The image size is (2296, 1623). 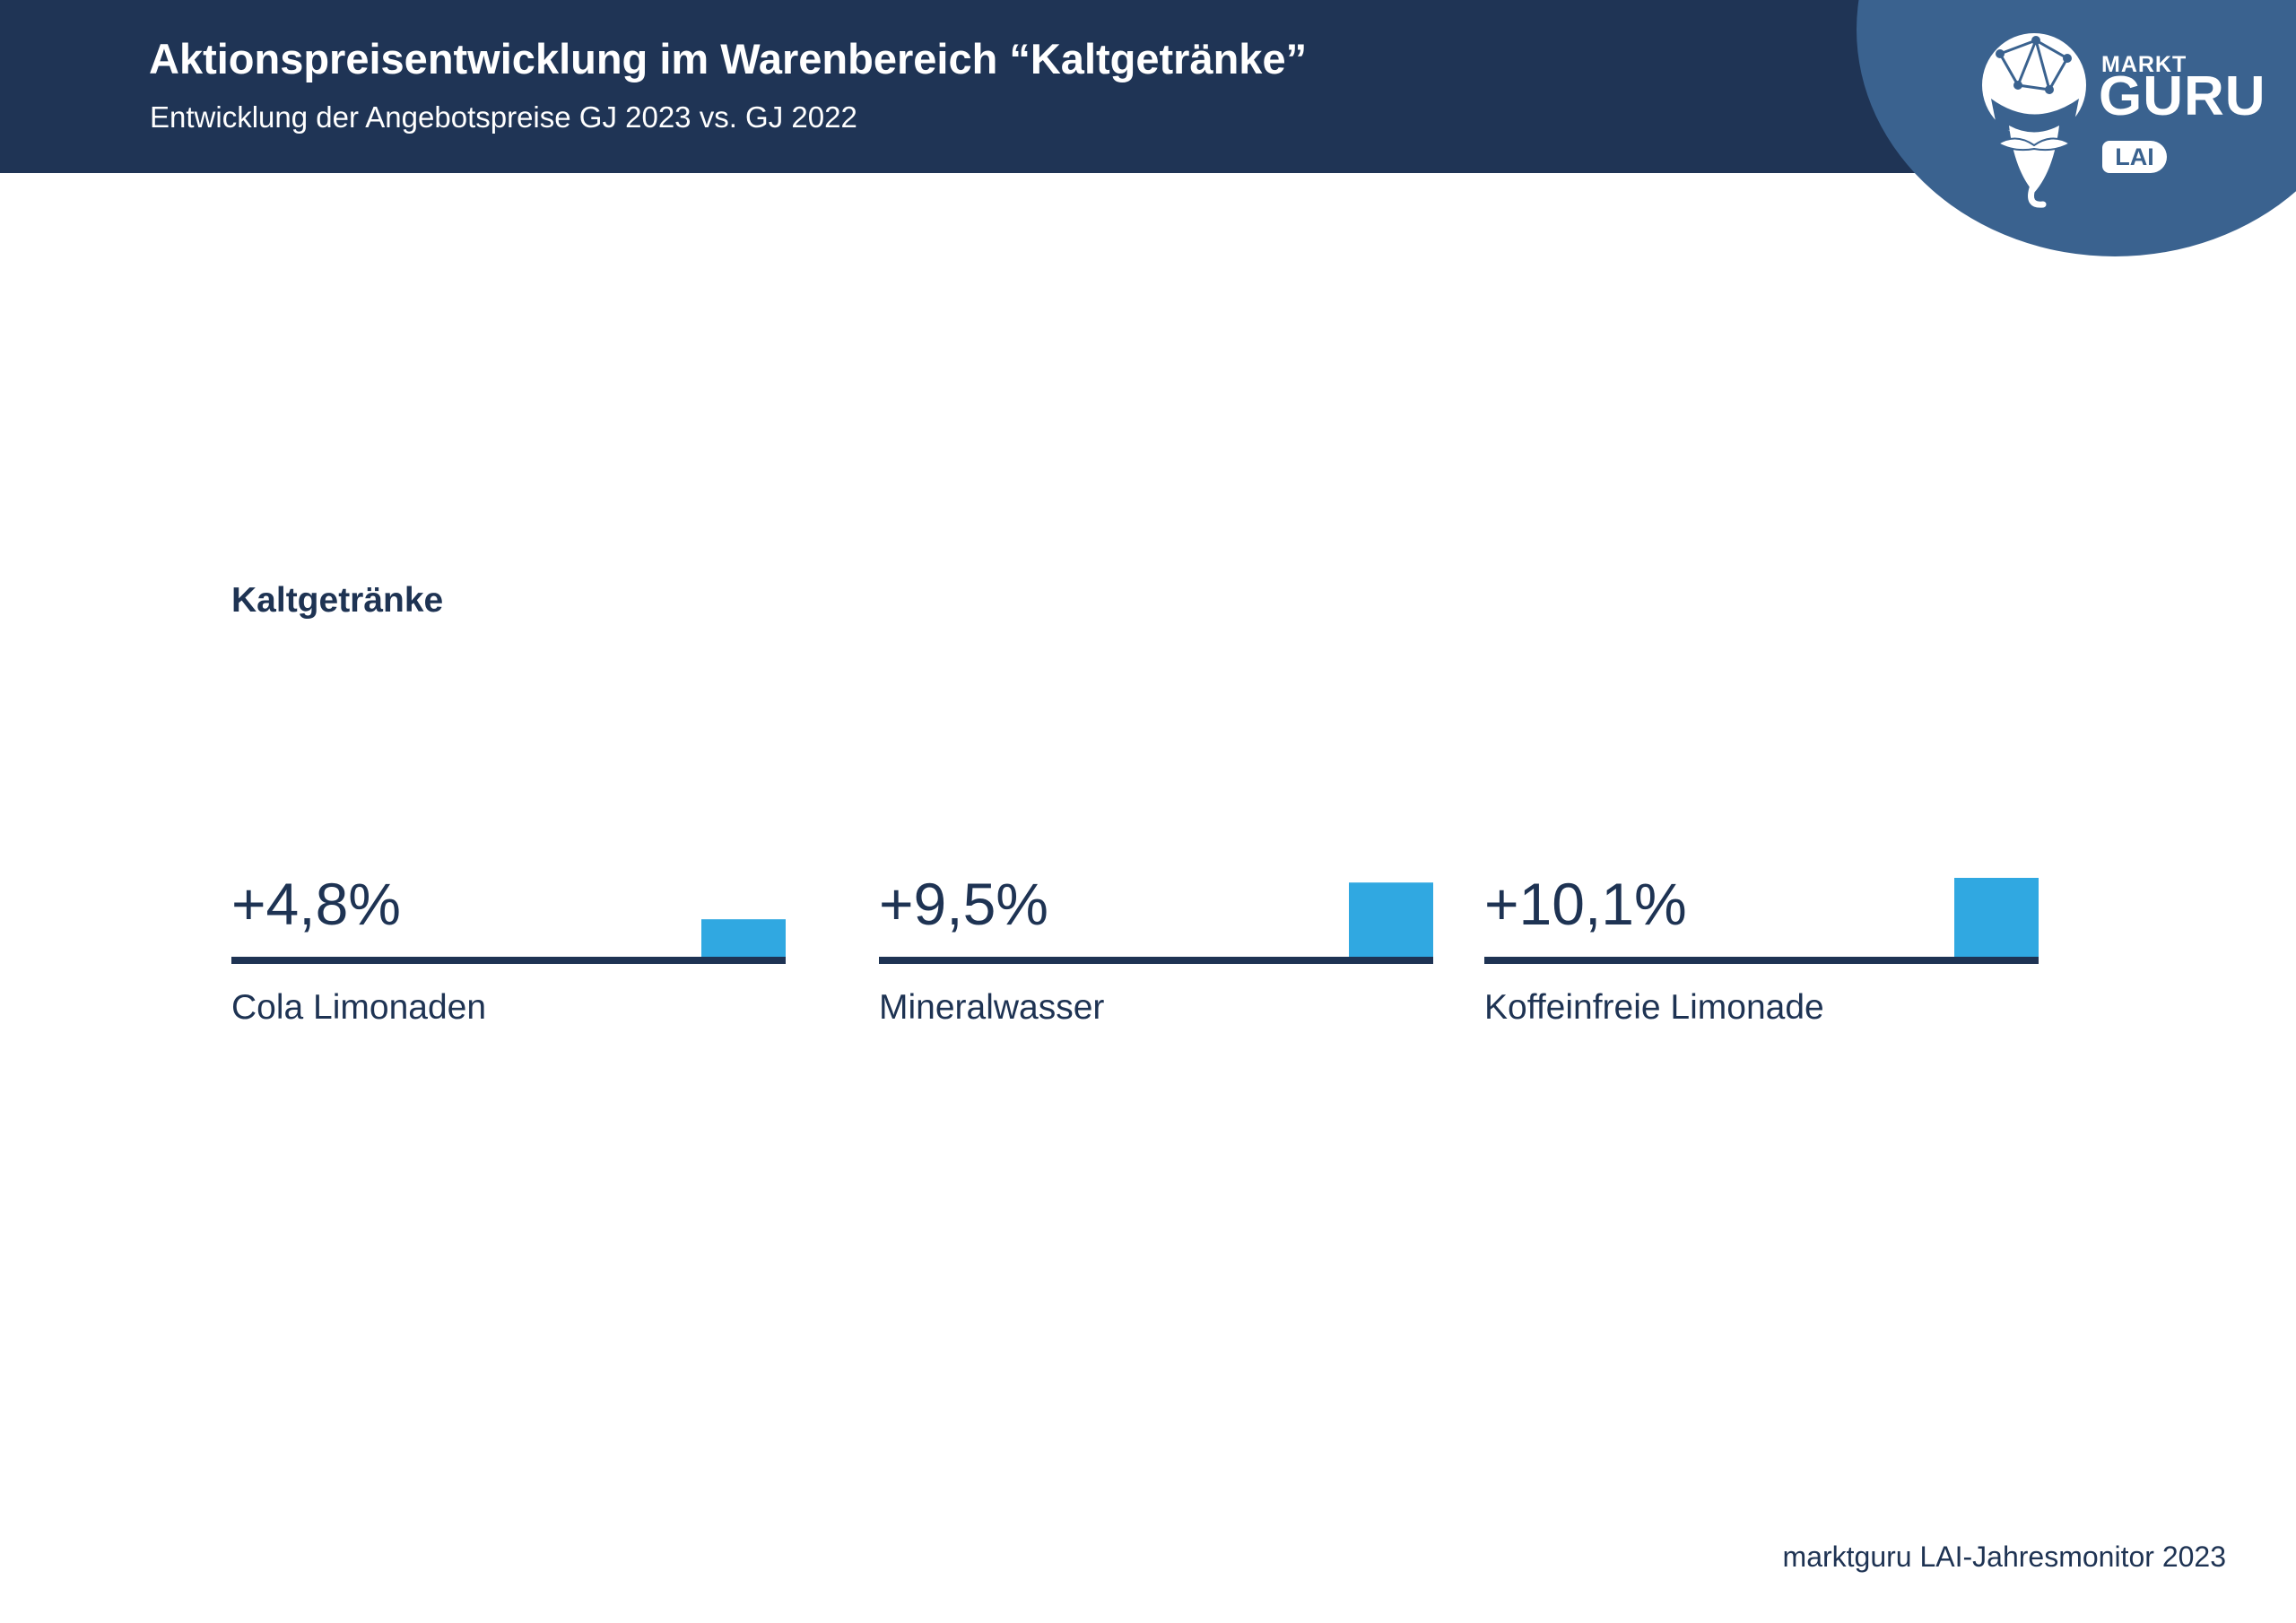 I want to click on logo-lai-badge: LAI, so click(x=2134, y=157).